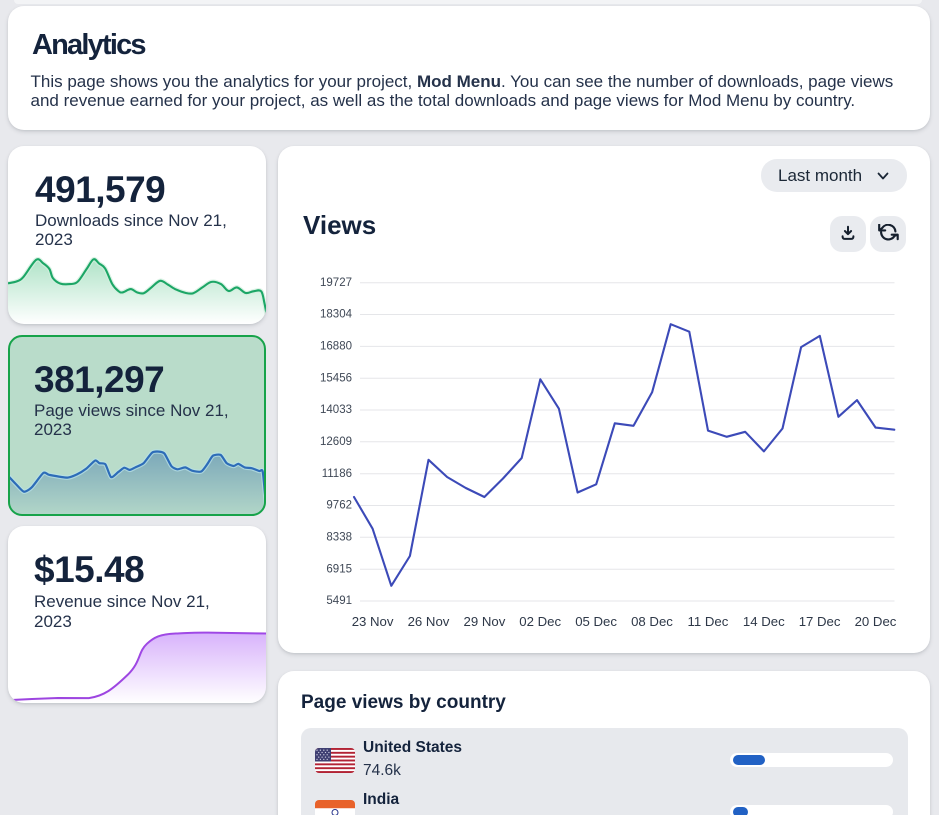 The image size is (939, 815). Describe the element at coordinates (820, 621) in the screenshot. I see `svg-text: 17 Dec` at that location.